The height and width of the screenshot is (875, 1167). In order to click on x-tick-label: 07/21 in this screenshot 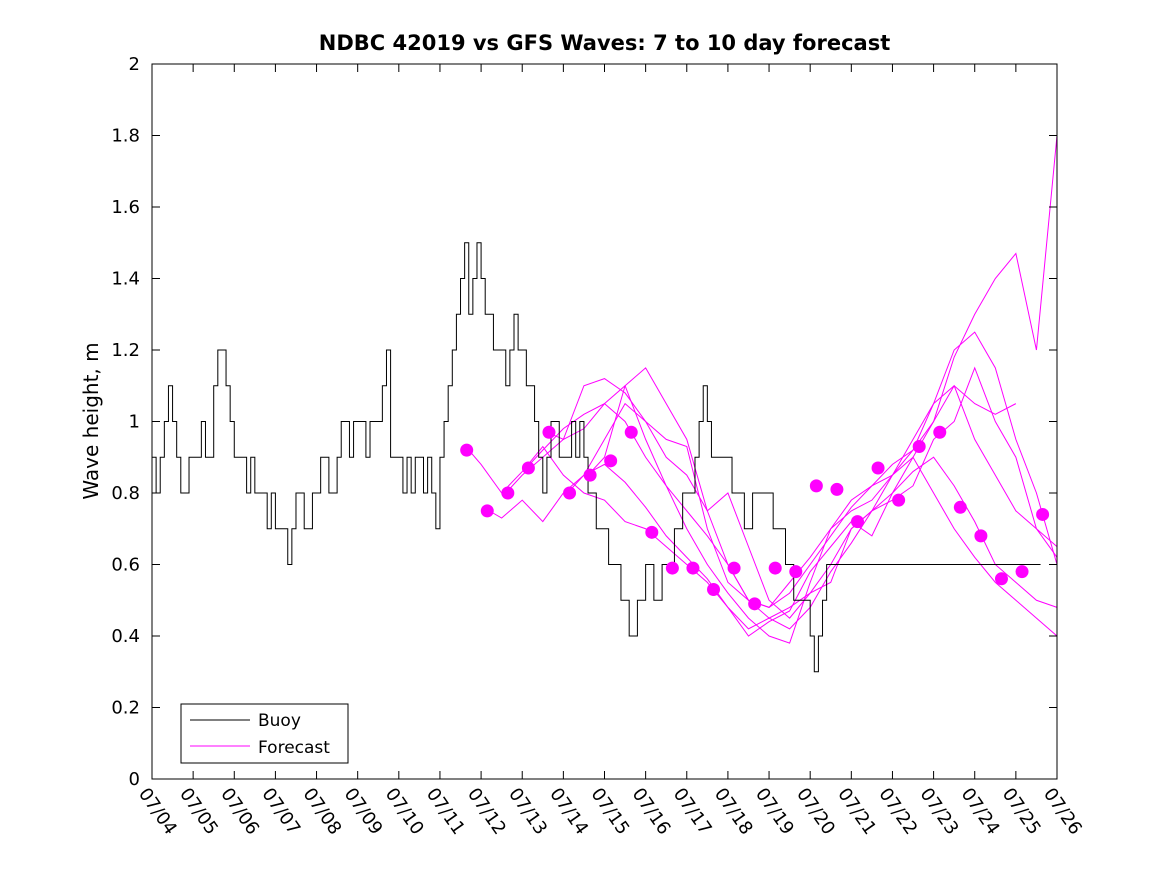, I will do `click(856, 811)`.